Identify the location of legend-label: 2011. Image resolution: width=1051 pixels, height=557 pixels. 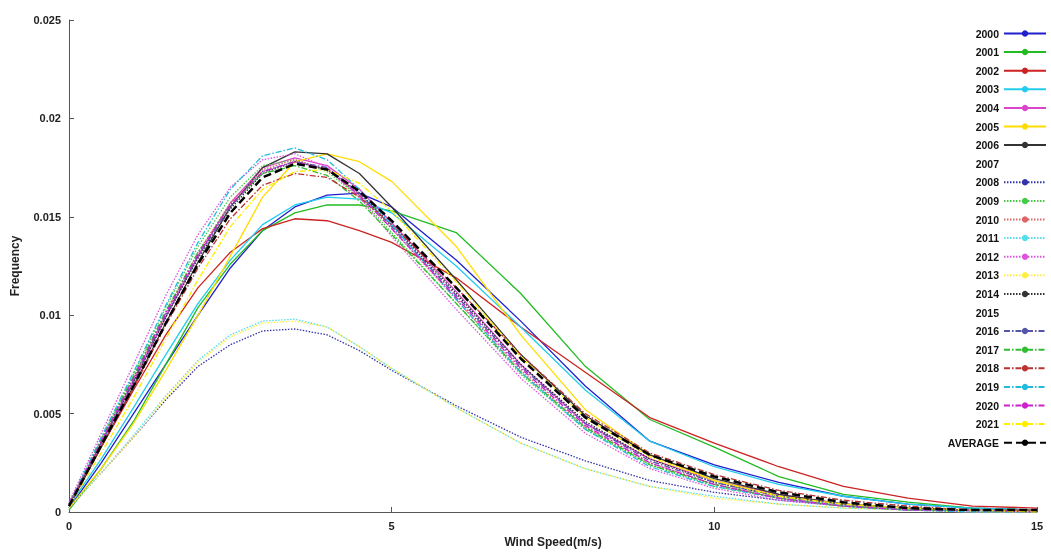
(988, 238).